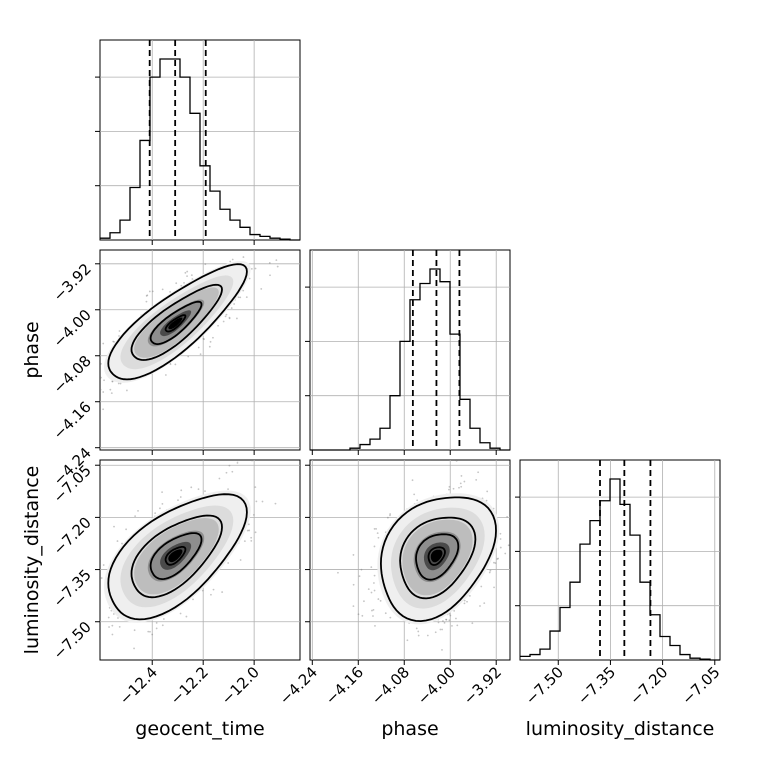 The width and height of the screenshot is (760, 760). I want to click on hist-panel-geocent-time, so click(198, 142).